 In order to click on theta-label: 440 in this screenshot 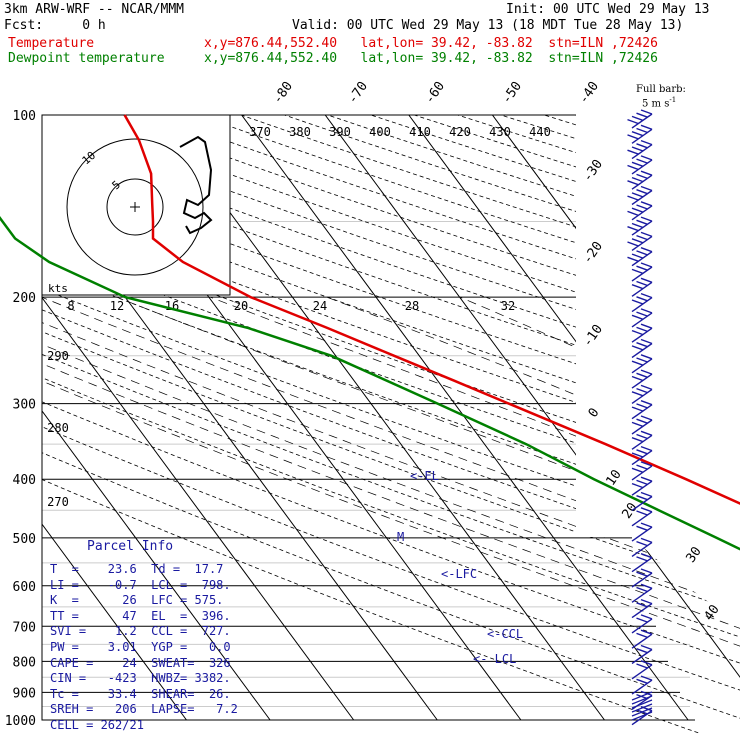, I will do `click(540, 132)`.